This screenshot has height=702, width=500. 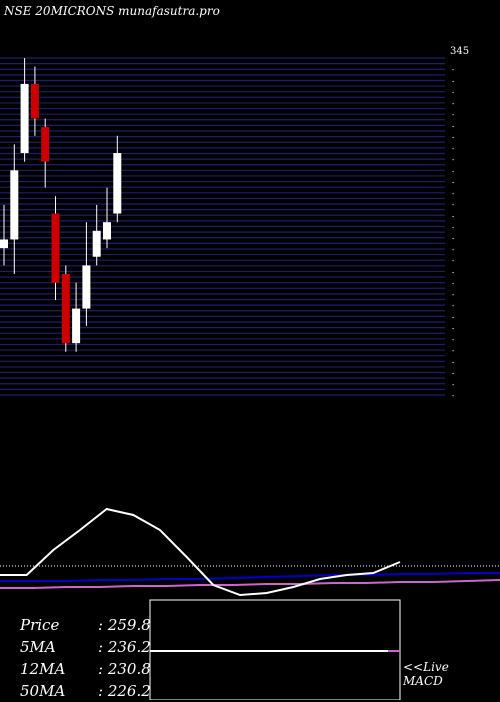 I want to click on live-macd-label: <<Live MACD, so click(x=426, y=674).